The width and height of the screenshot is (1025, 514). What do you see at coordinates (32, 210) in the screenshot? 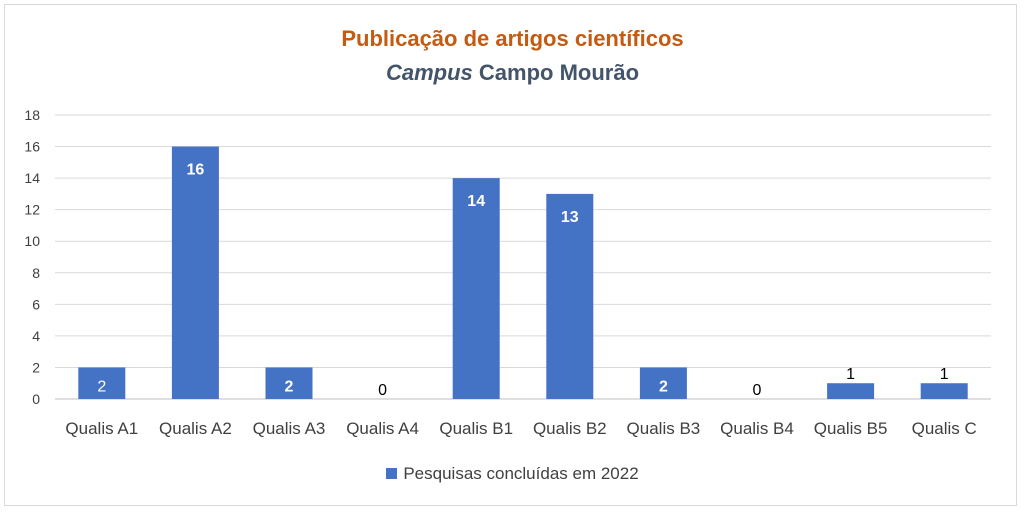
I see `y-tick-label: 12` at bounding box center [32, 210].